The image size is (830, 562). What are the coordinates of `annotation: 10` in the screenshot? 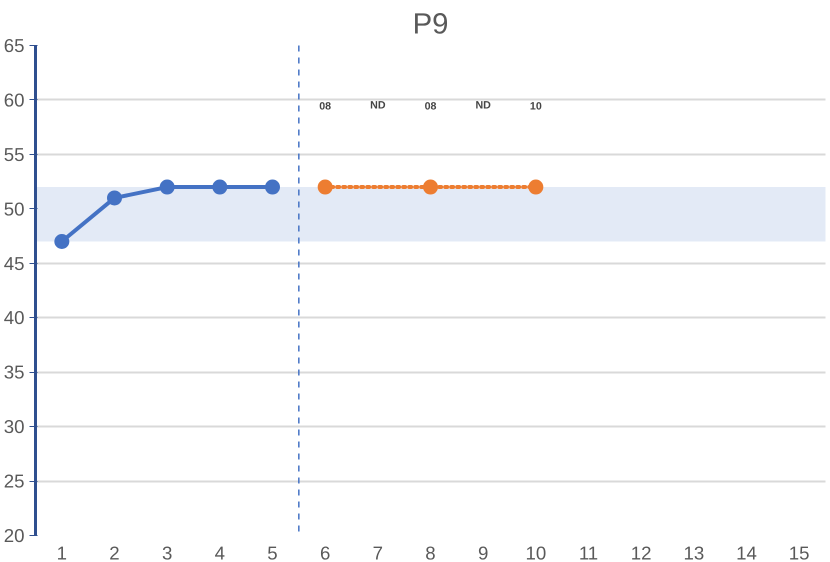 It's located at (536, 106).